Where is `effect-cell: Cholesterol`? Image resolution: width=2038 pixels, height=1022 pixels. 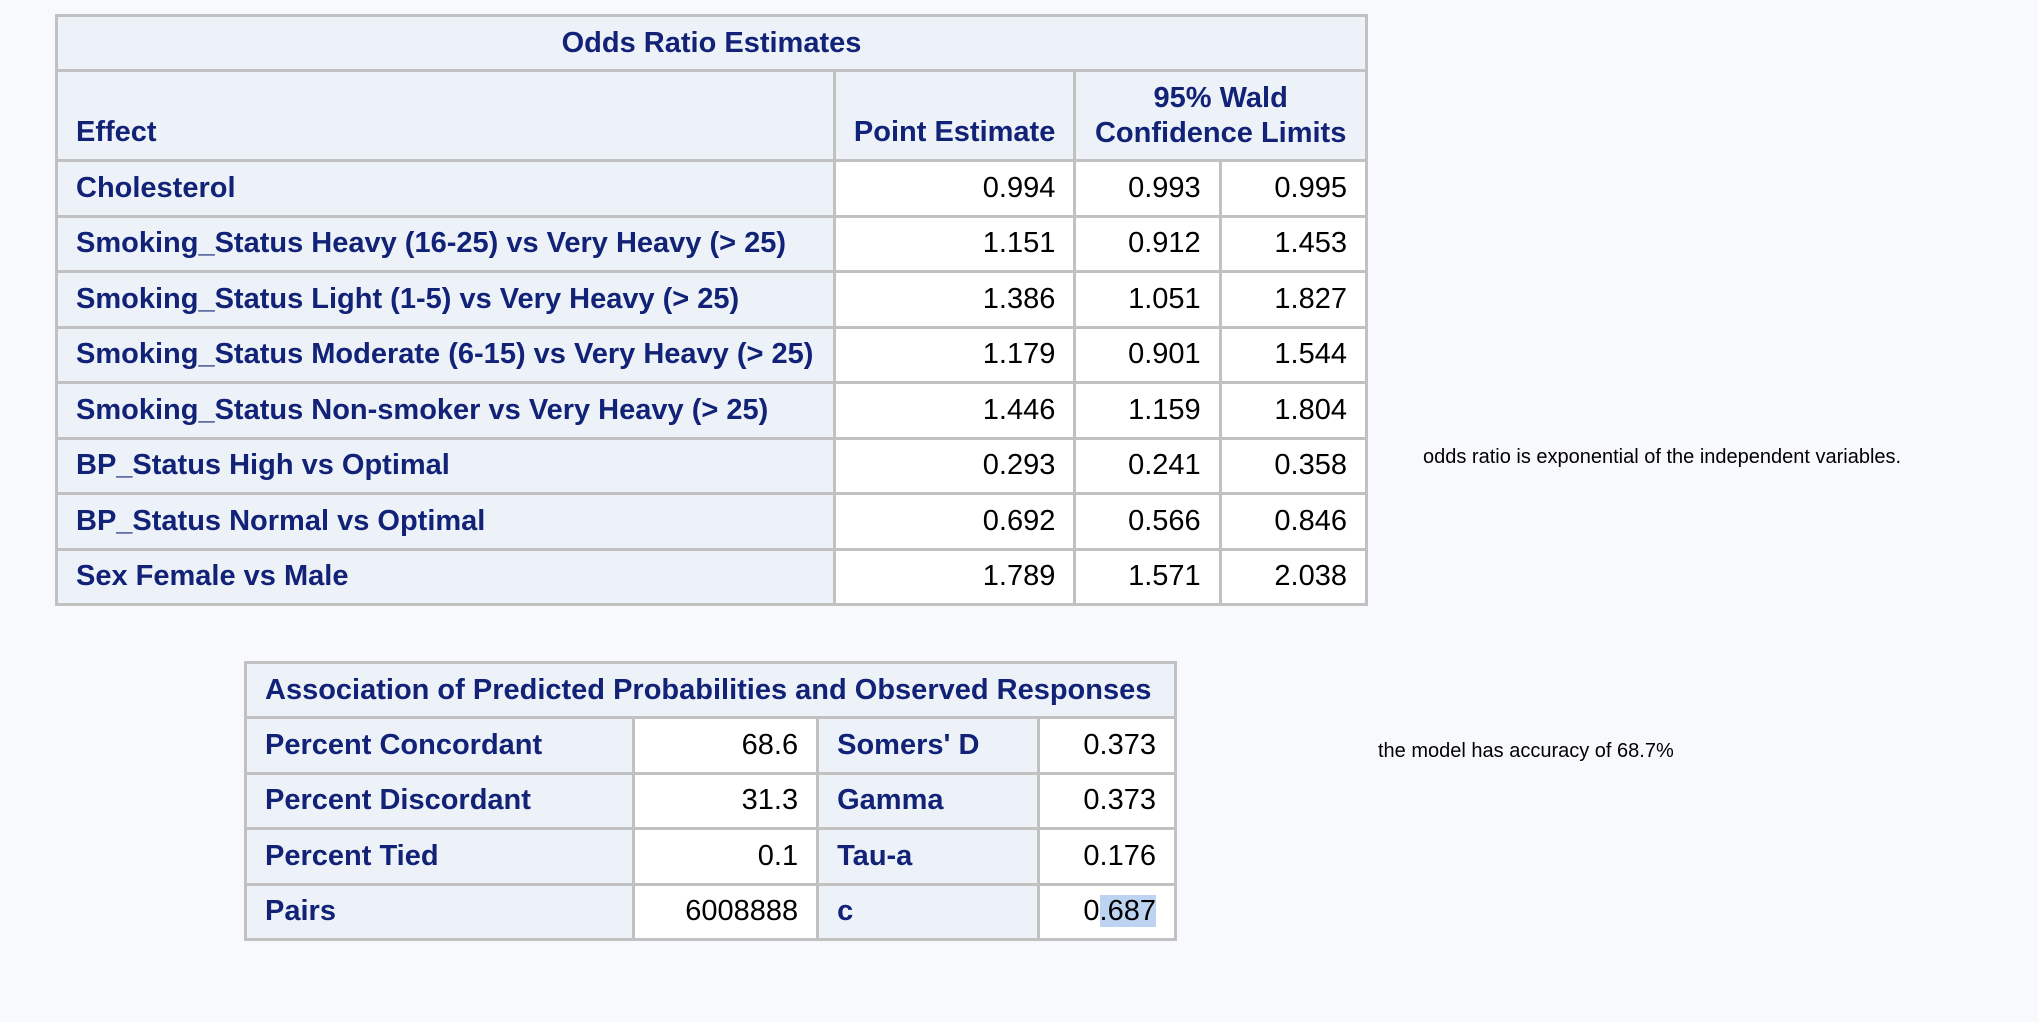 effect-cell: Cholesterol is located at coordinates (445, 188).